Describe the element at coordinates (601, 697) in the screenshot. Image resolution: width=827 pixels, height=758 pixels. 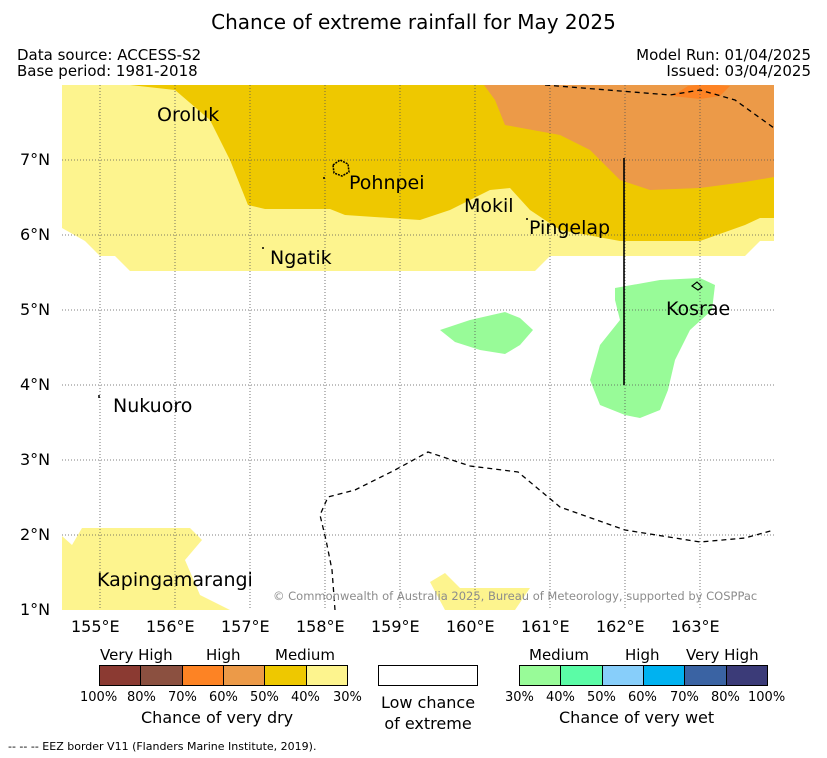
I see `wet-tick: 50%` at that location.